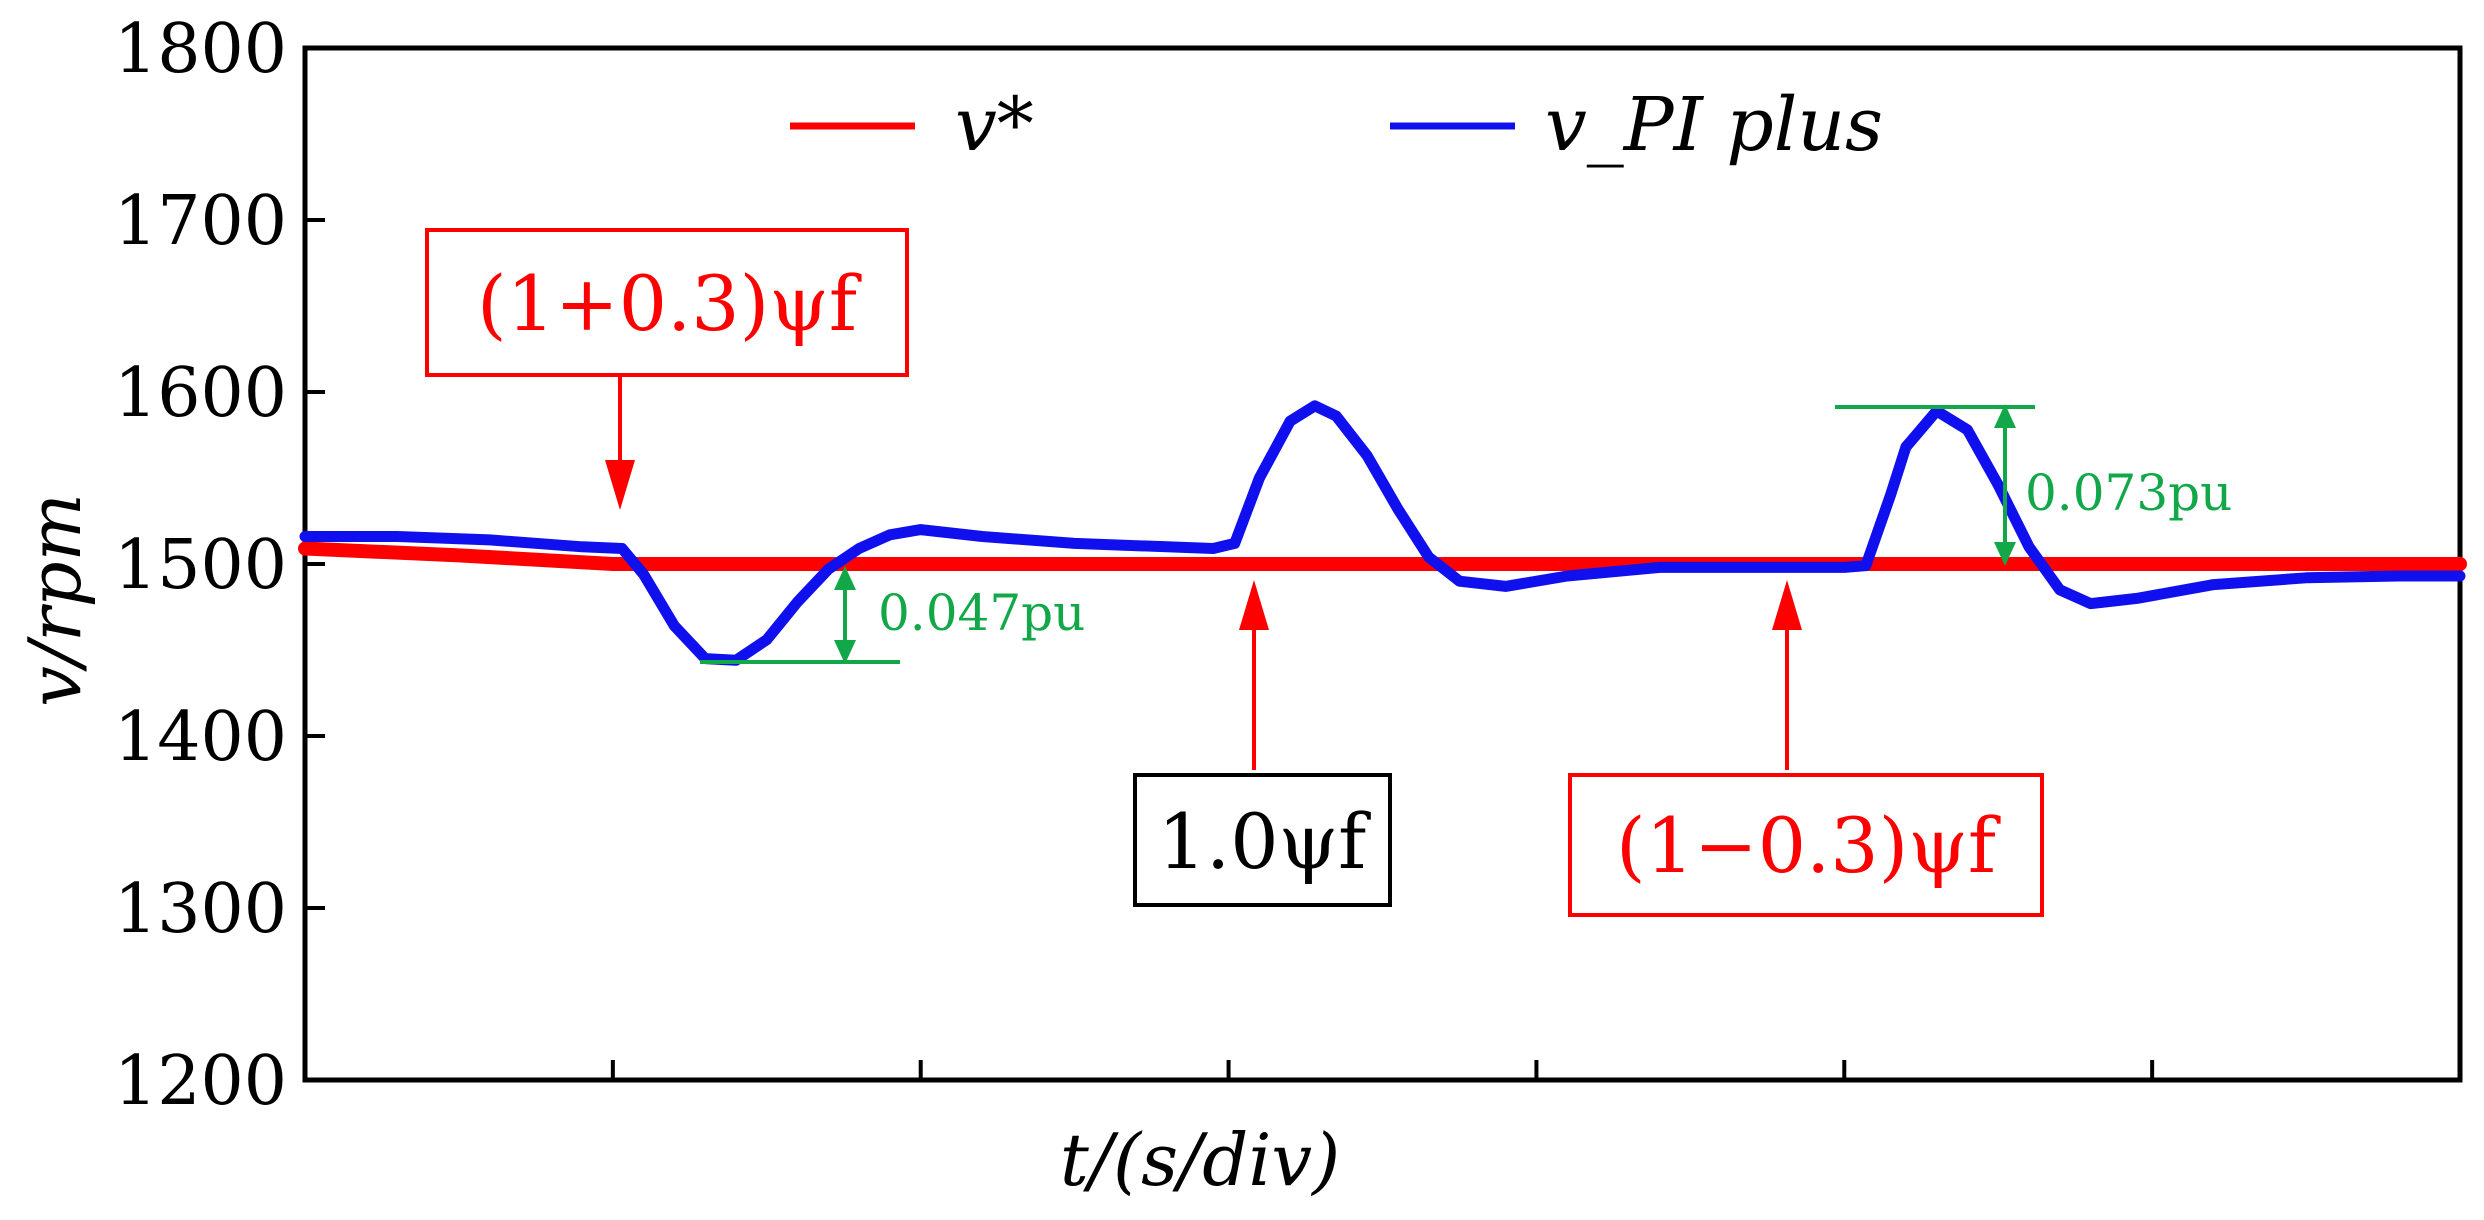  Describe the element at coordinates (200, 909) in the screenshot. I see `y-tick-label-1300: 1300` at that location.